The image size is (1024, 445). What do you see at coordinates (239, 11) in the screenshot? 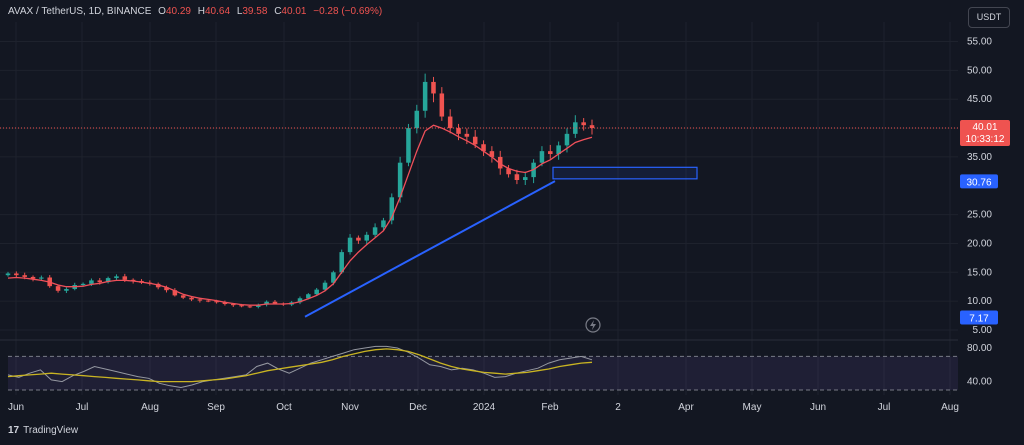
I see `low-label: L` at bounding box center [239, 11].